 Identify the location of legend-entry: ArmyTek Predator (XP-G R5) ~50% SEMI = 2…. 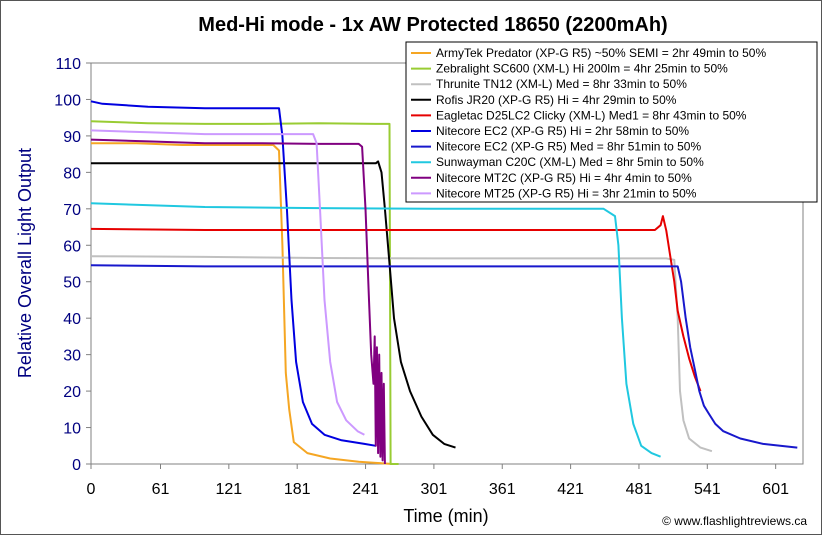
(601, 53).